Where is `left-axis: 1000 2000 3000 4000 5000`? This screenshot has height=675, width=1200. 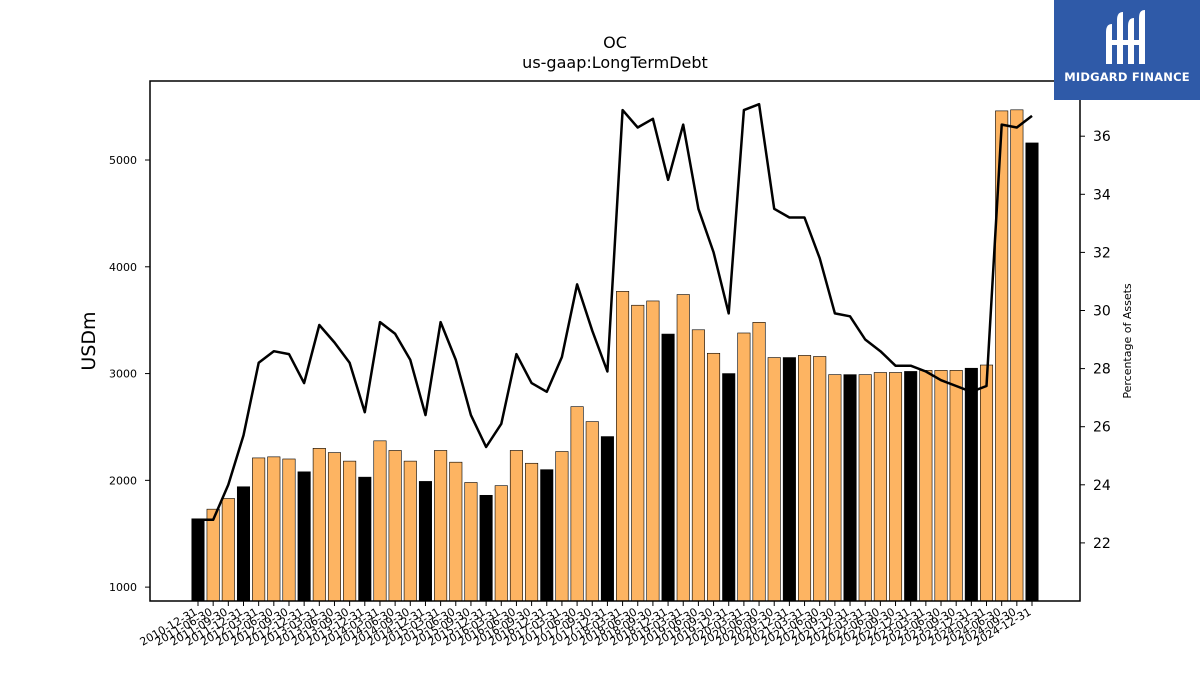
left-axis: 1000 2000 3000 4000 5000 is located at coordinates (129, 374).